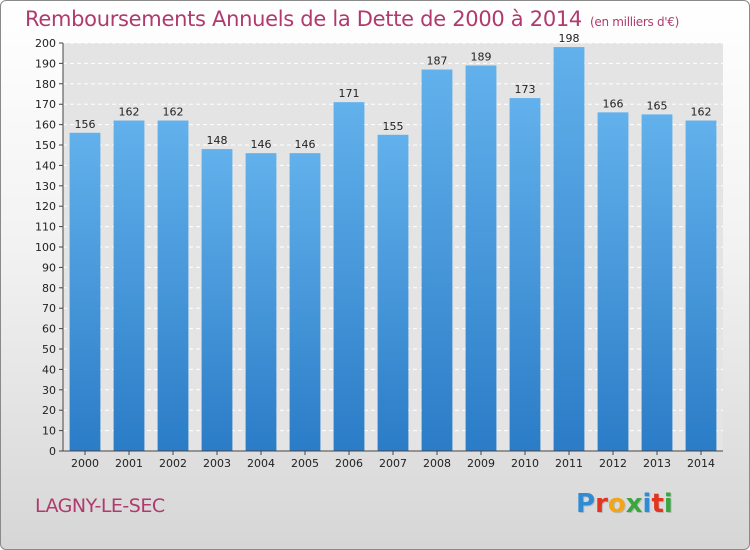 The image size is (750, 550). I want to click on x-tick-label-2000: 2000, so click(85, 463).